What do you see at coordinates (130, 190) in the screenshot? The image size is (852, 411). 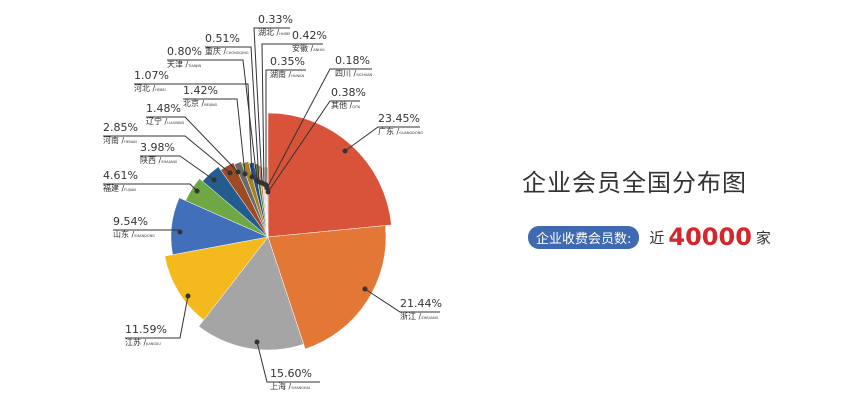 I see `region-pinyin: FUJIAN` at bounding box center [130, 190].